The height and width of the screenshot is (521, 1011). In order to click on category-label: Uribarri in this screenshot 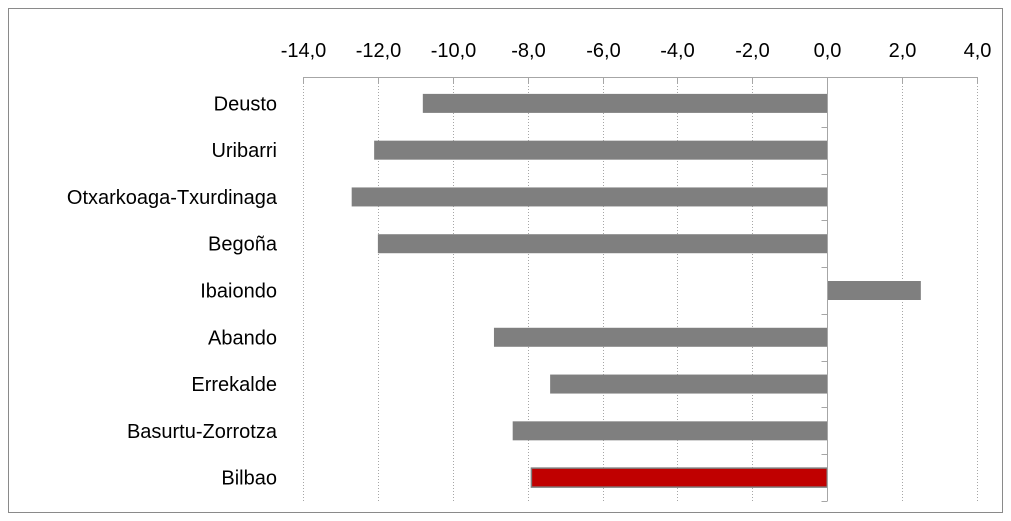, I will do `click(244, 151)`.